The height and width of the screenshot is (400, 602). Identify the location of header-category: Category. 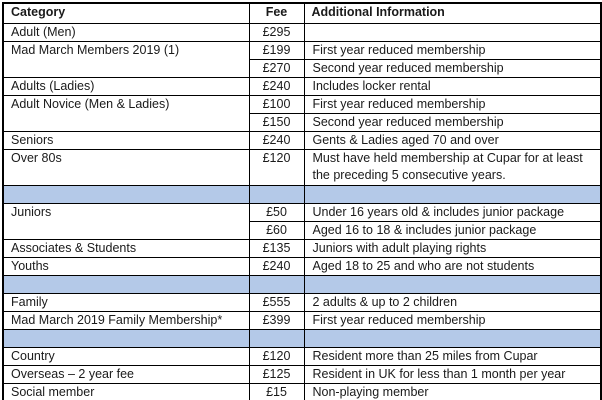
(126, 13).